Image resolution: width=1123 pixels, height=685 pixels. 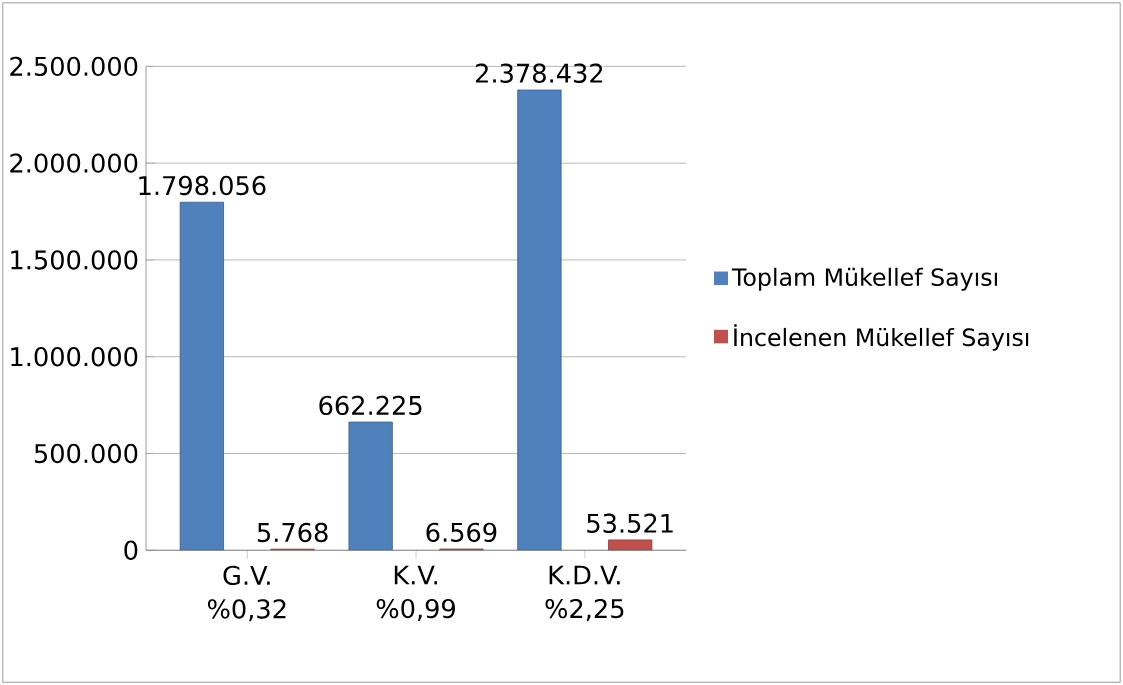 I want to click on data-label: 53.521, so click(x=630, y=523).